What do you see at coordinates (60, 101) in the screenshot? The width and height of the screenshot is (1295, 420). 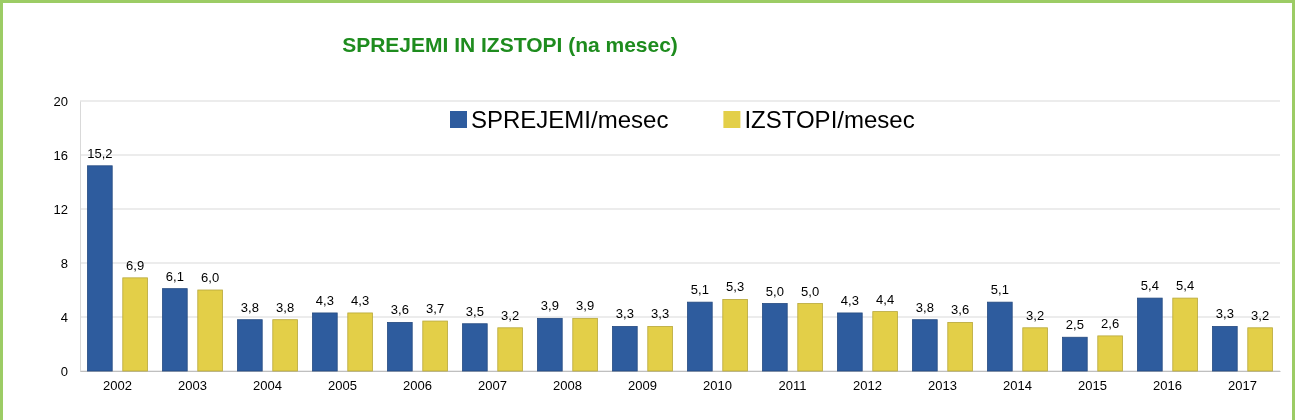 I see `y-tick-label: 20` at bounding box center [60, 101].